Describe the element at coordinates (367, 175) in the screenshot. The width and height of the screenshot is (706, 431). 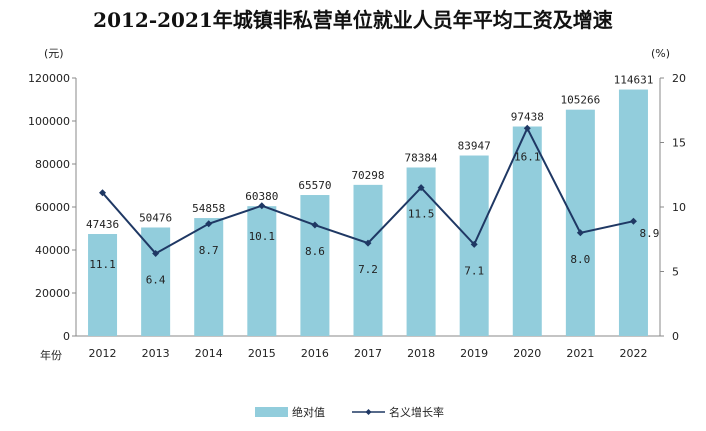
I see `bar-value-label: 70298` at that location.